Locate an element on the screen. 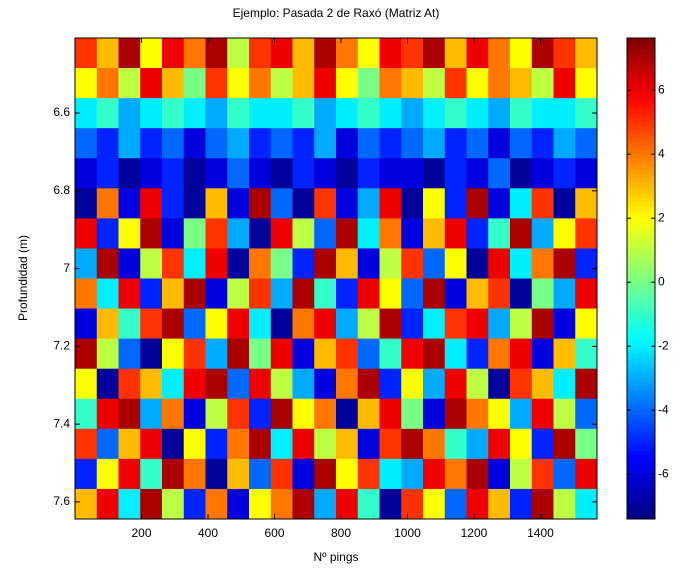 The width and height of the screenshot is (683, 571). x-tick-label: 600 is located at coordinates (274, 533).